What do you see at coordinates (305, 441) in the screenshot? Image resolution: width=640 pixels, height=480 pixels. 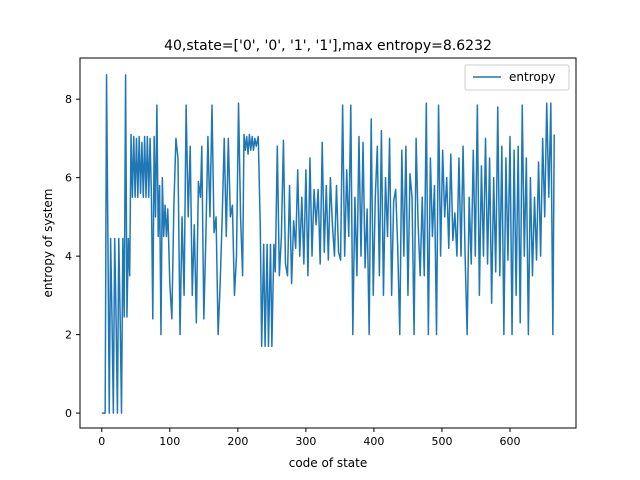 I see `x-tick-label: 300` at bounding box center [305, 441].